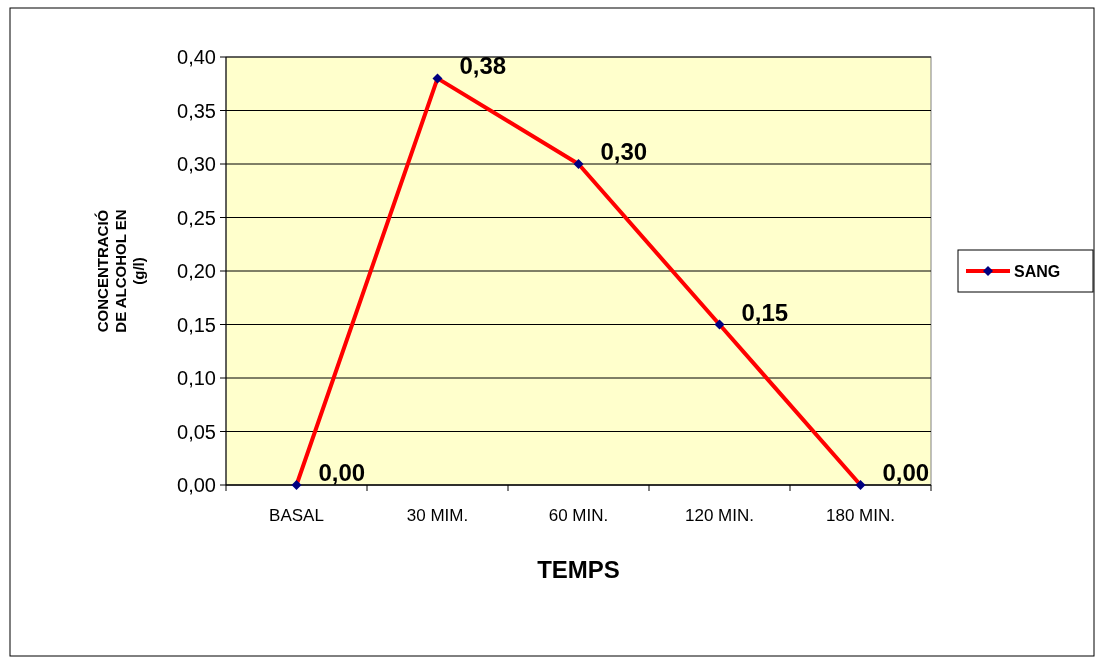 The height and width of the screenshot is (664, 1097). Describe the element at coordinates (196, 431) in the screenshot. I see `y-tick-label: 0,05` at that location.